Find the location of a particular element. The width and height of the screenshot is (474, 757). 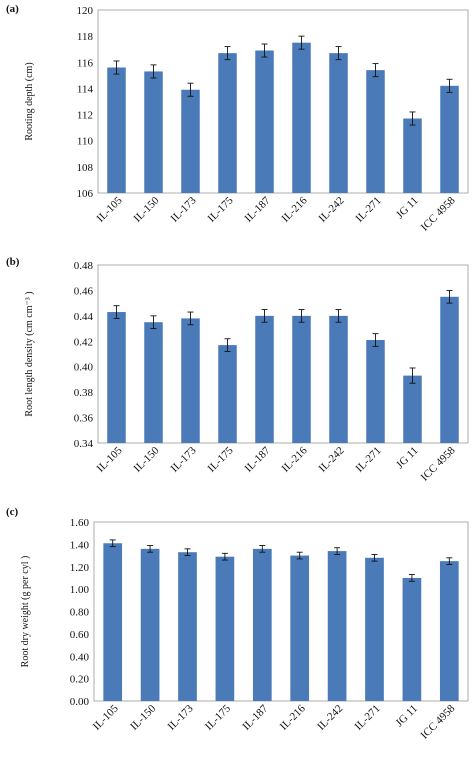

y-tick-label: 0.36 is located at coordinates (84, 419).